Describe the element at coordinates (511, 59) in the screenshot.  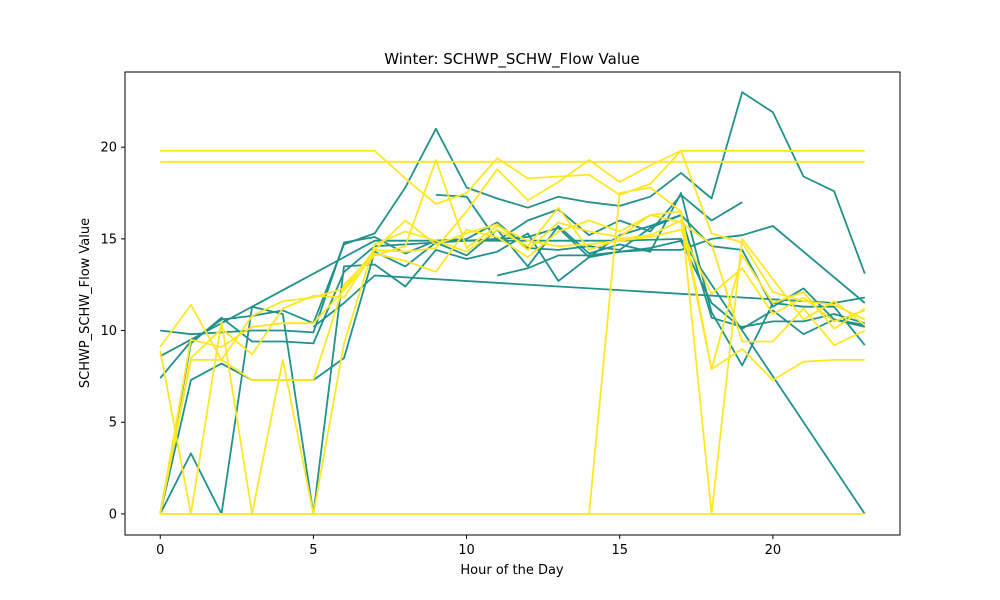
I see `chart-title: Winter: SCHWP_SCHW_Flow Value` at that location.